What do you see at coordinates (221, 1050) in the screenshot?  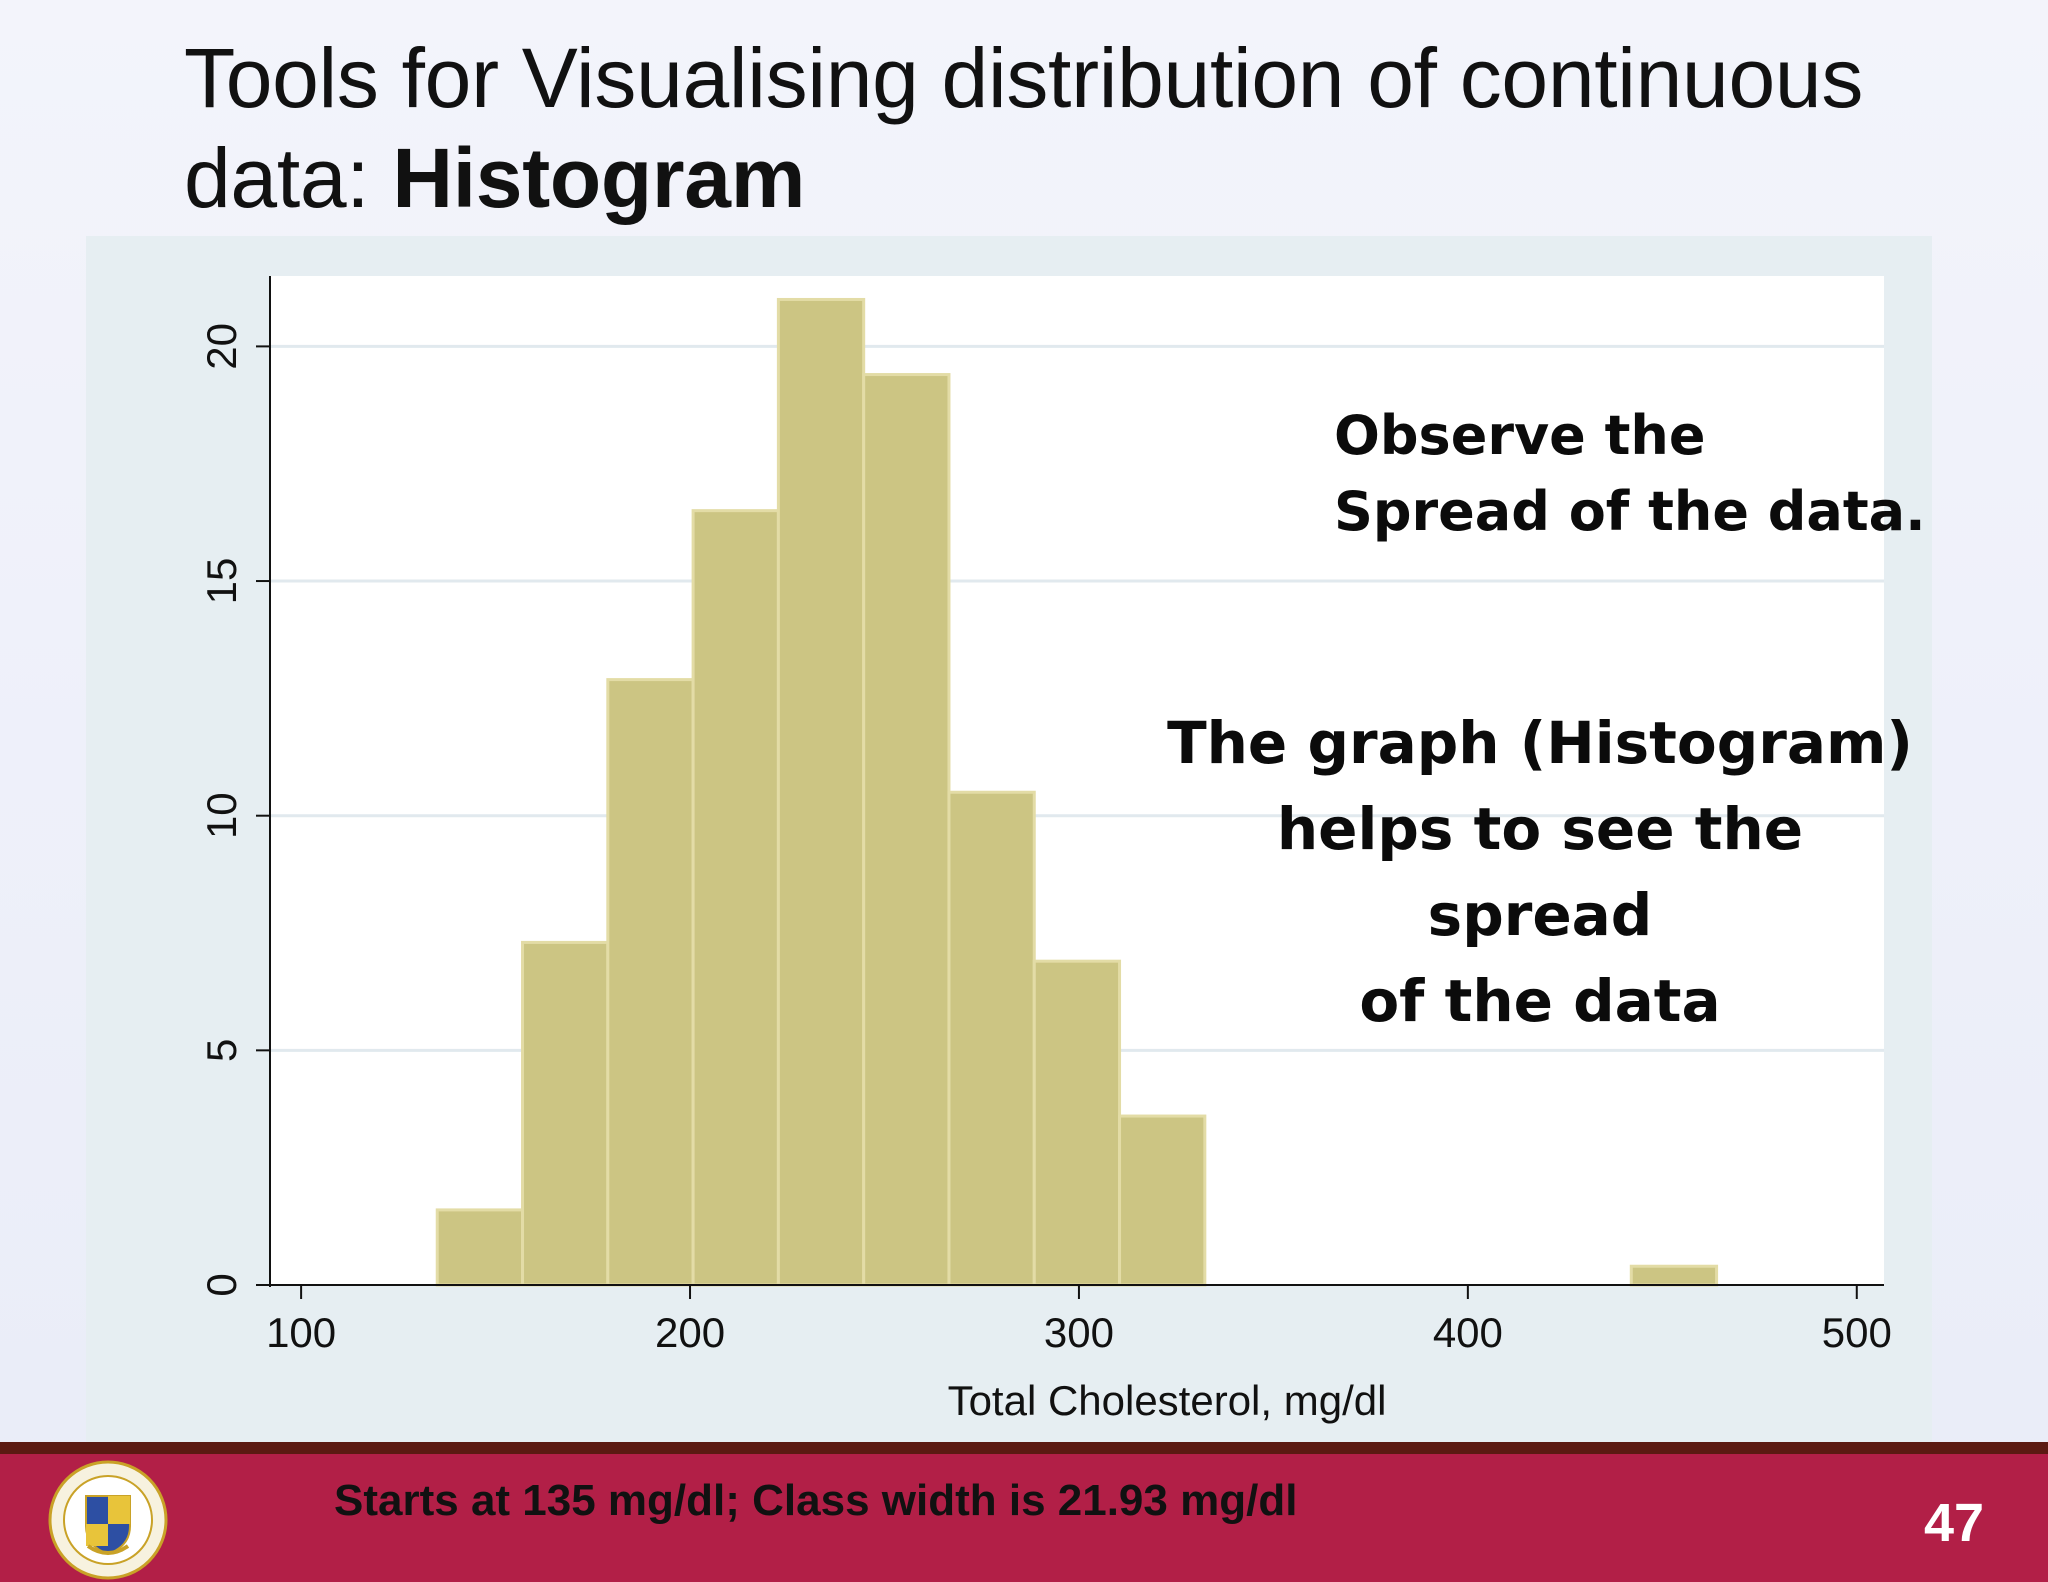 I see `y-tick-label: 5` at bounding box center [221, 1050].